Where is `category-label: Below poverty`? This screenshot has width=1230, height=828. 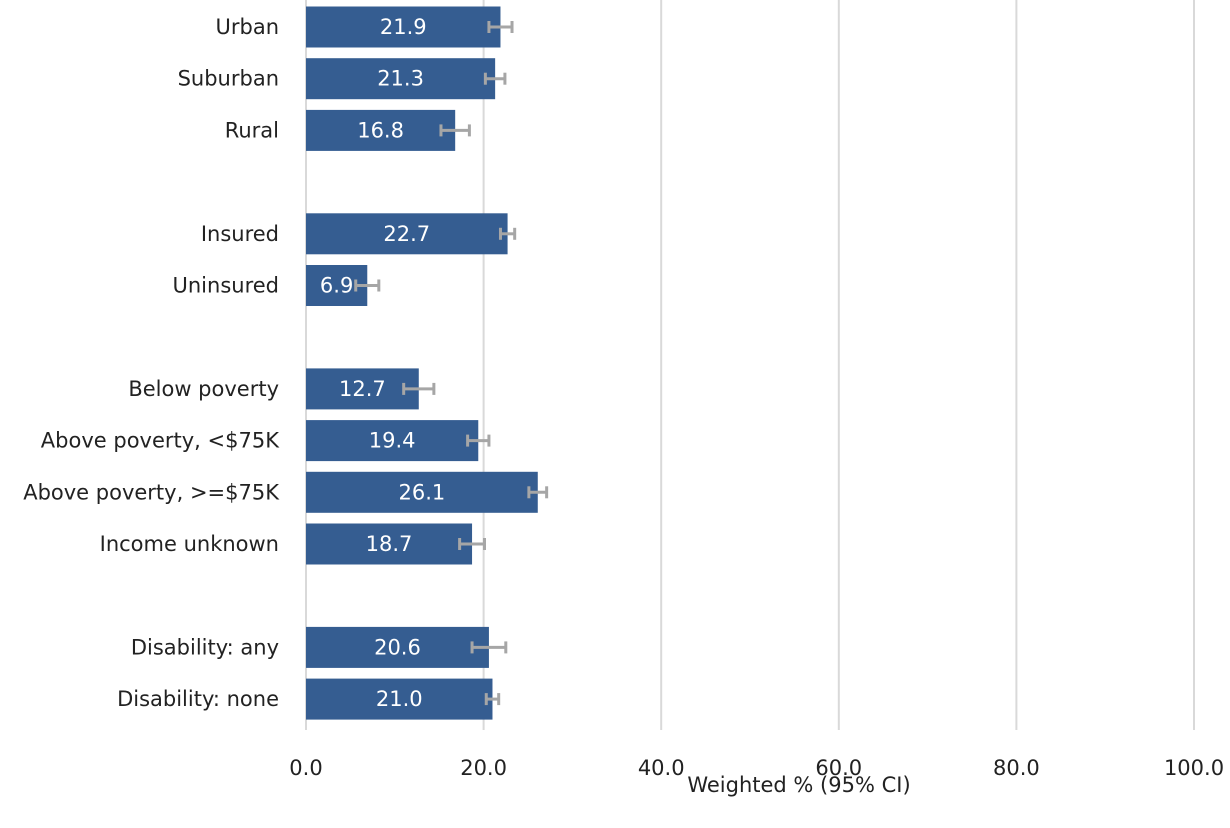 category-label: Below poverty is located at coordinates (203, 389).